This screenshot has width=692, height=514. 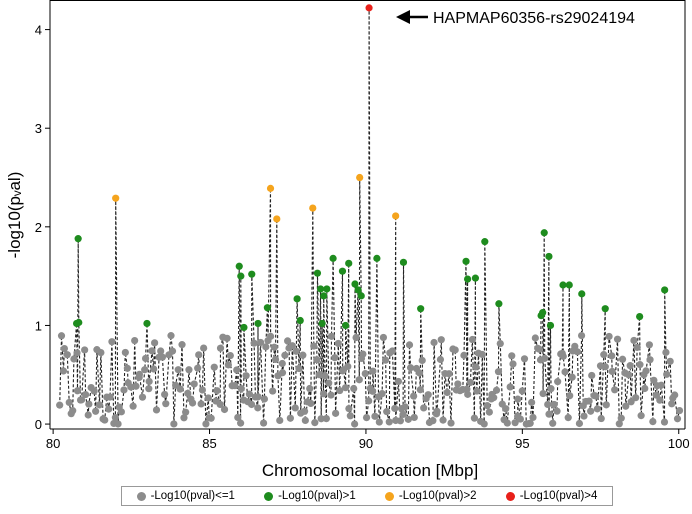 What do you see at coordinates (317, 496) in the screenshot?
I see `legend-label: -Log10(pval)>1` at bounding box center [317, 496].